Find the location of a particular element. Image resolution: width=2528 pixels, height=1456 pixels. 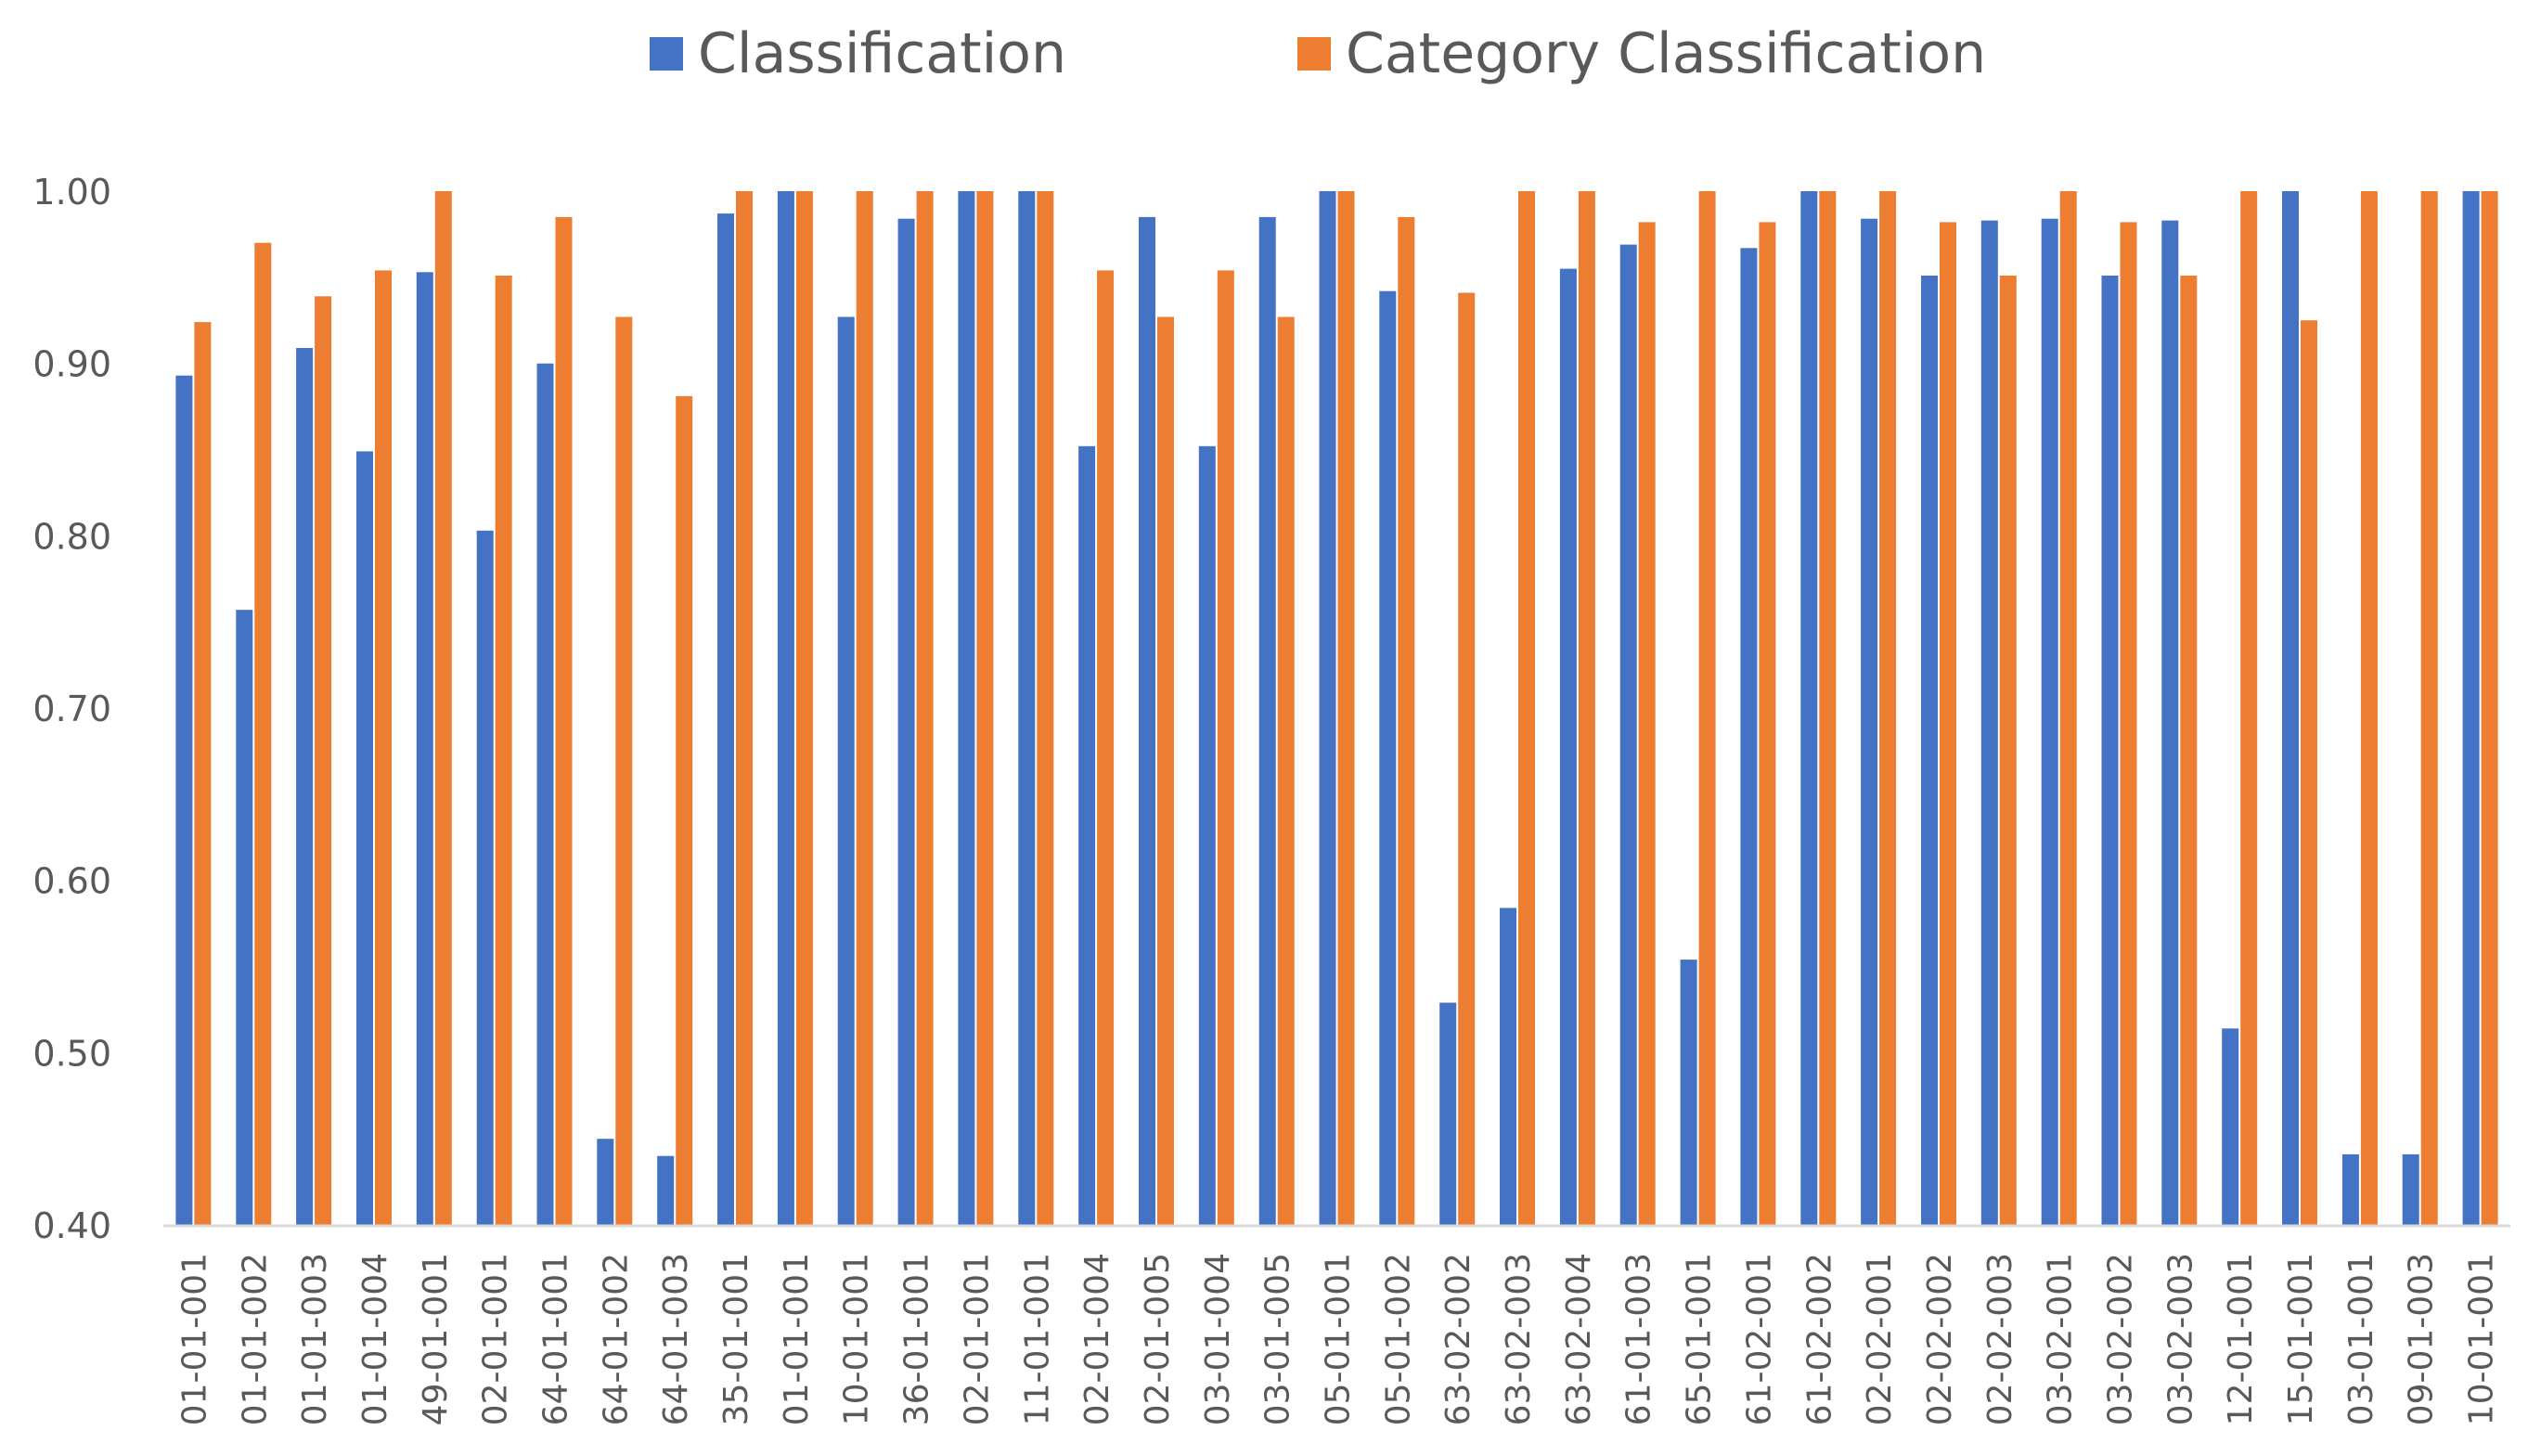

x-tick-label: 02-02-001 is located at coordinates (1880, 1339).